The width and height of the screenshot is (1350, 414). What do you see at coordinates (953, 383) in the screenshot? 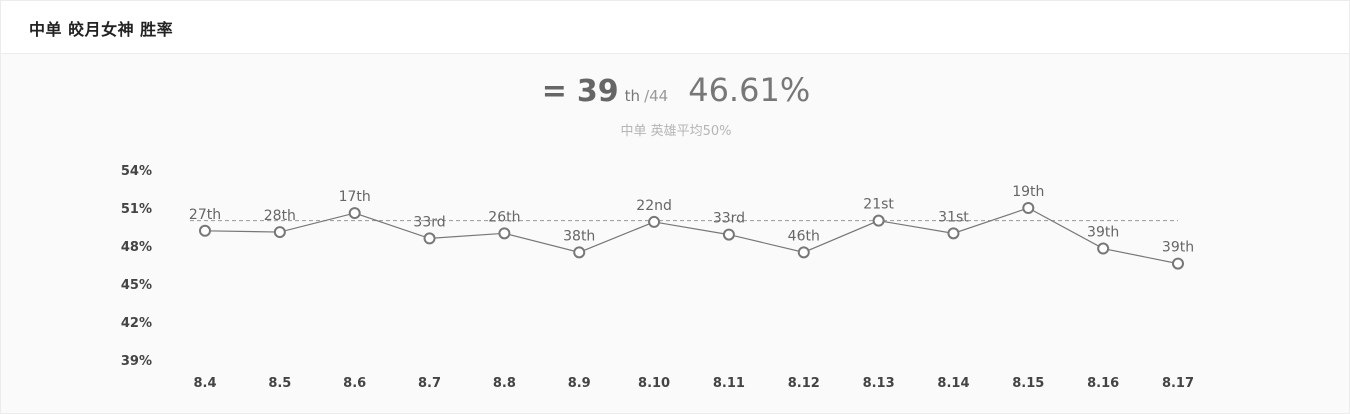
I see `x-tick-label: 8.14` at bounding box center [953, 383].